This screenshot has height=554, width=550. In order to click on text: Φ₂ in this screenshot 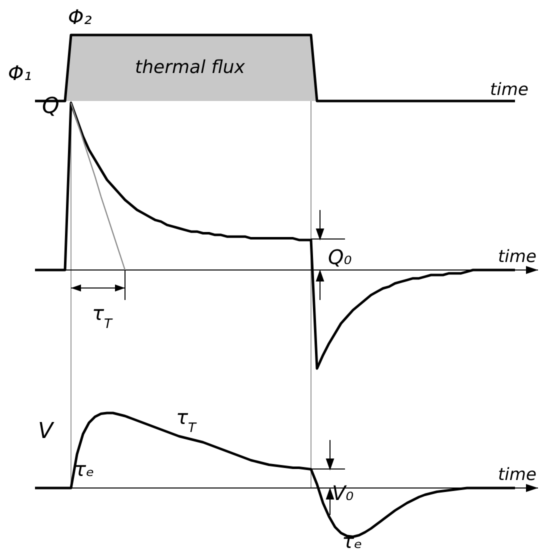, I will do `click(80, 17)`.